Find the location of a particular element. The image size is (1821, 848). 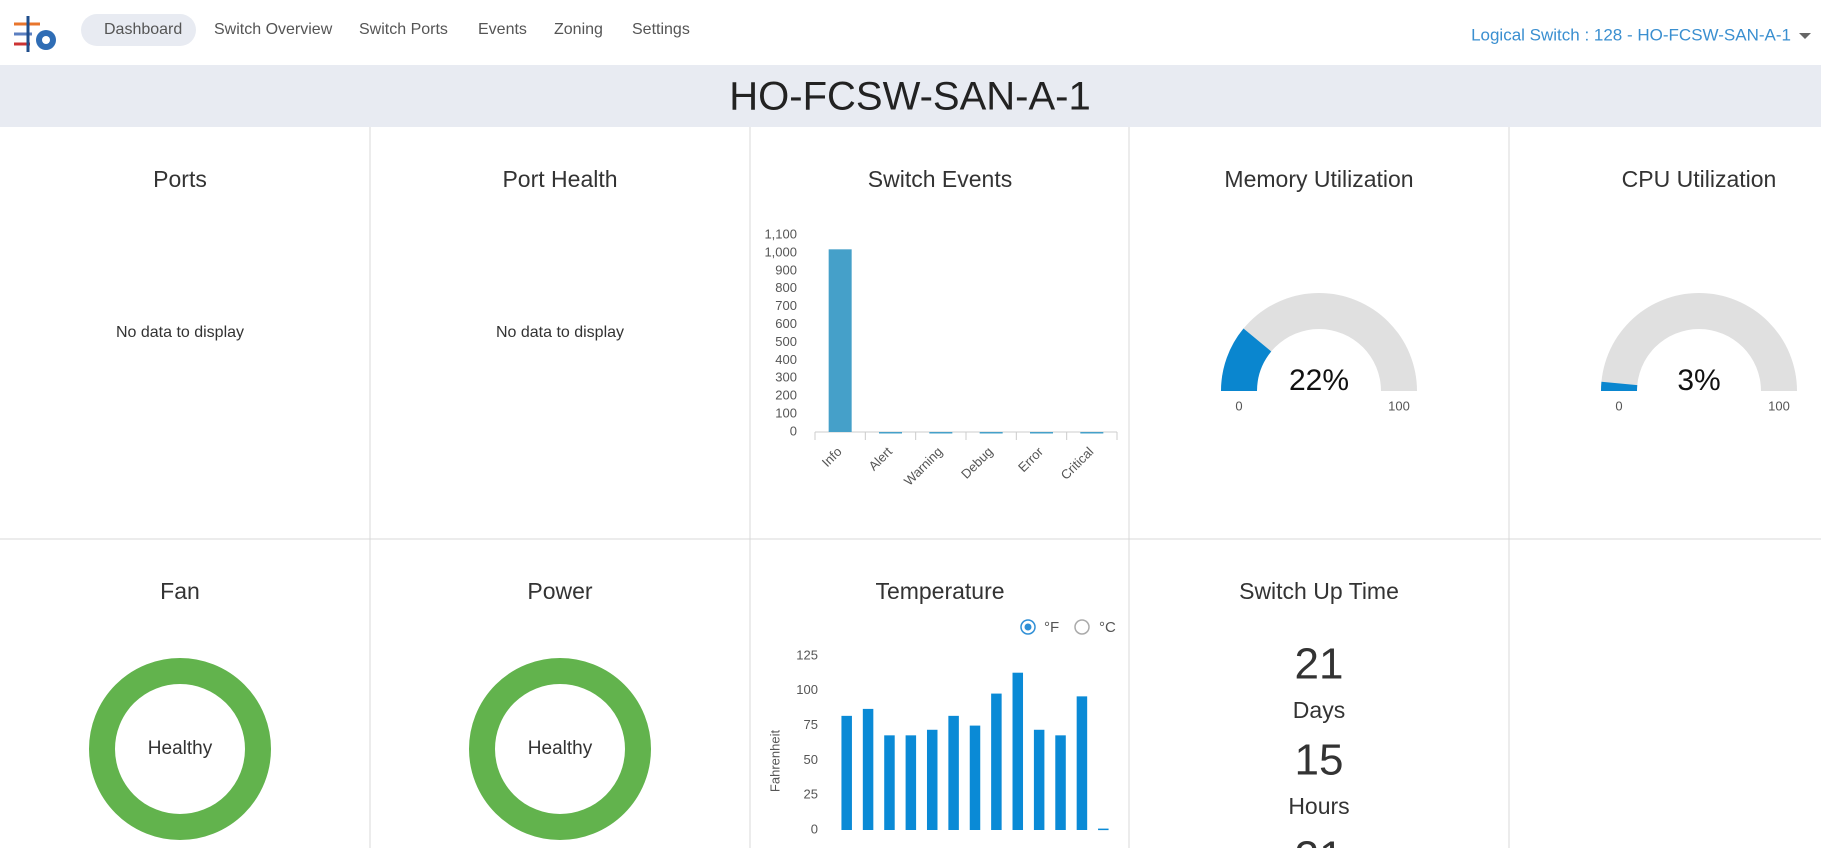

uptime-label: Days is located at coordinates (1319, 710).